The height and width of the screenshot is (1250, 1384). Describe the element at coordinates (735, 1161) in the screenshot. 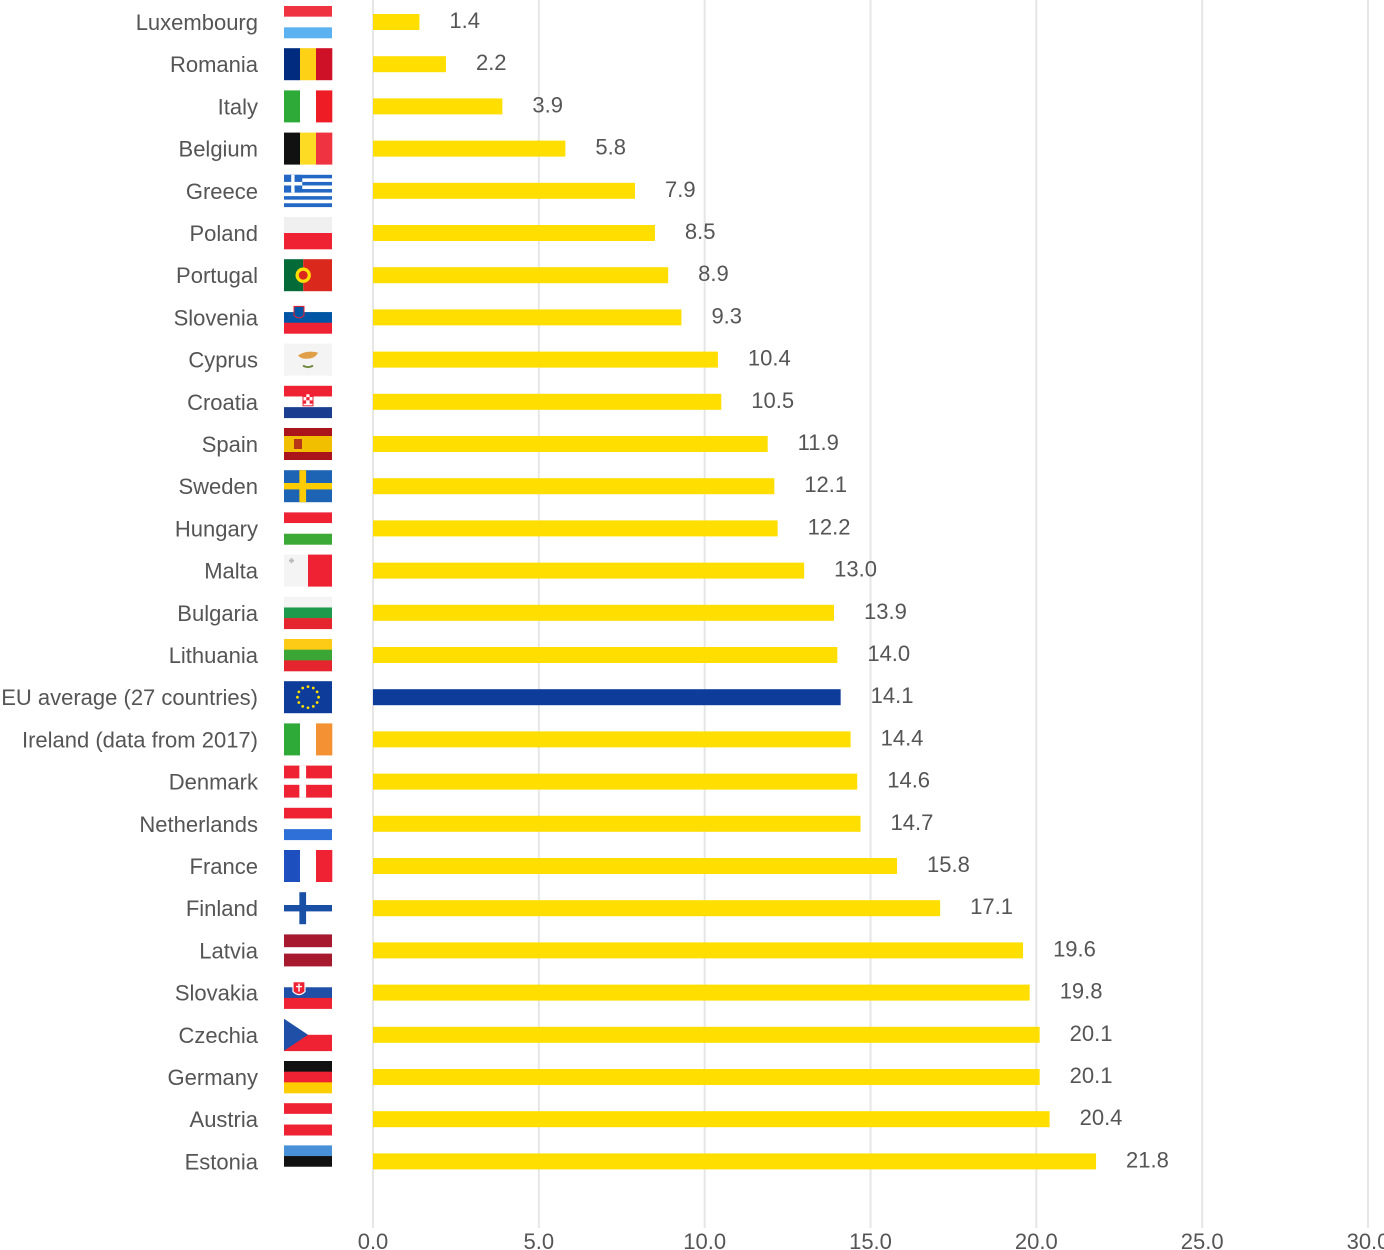

I see `bar-estonia` at that location.